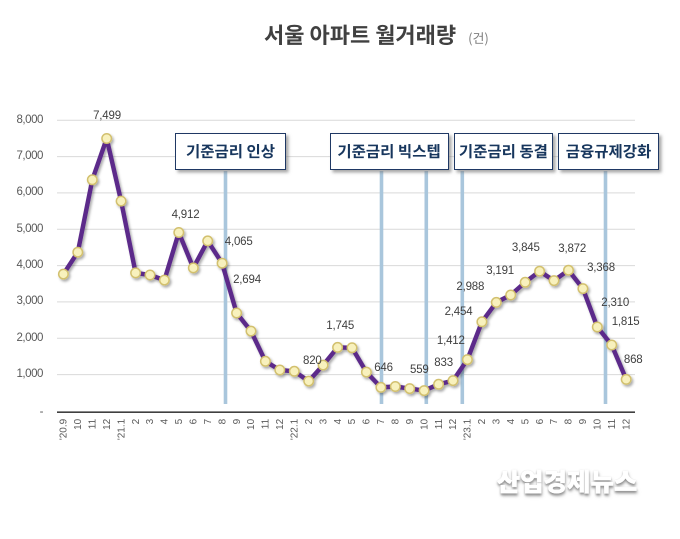  I want to click on svg-text: '21.1, so click(121, 429).